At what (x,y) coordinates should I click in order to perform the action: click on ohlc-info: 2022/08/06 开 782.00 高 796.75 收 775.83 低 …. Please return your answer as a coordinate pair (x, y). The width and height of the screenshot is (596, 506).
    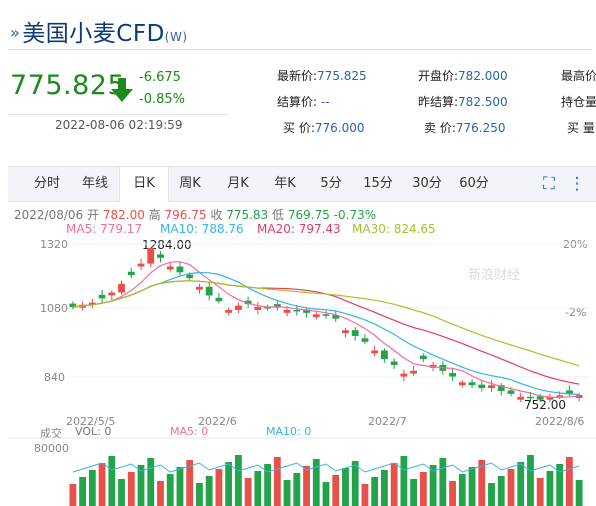
    Looking at the image, I should click on (195, 215).